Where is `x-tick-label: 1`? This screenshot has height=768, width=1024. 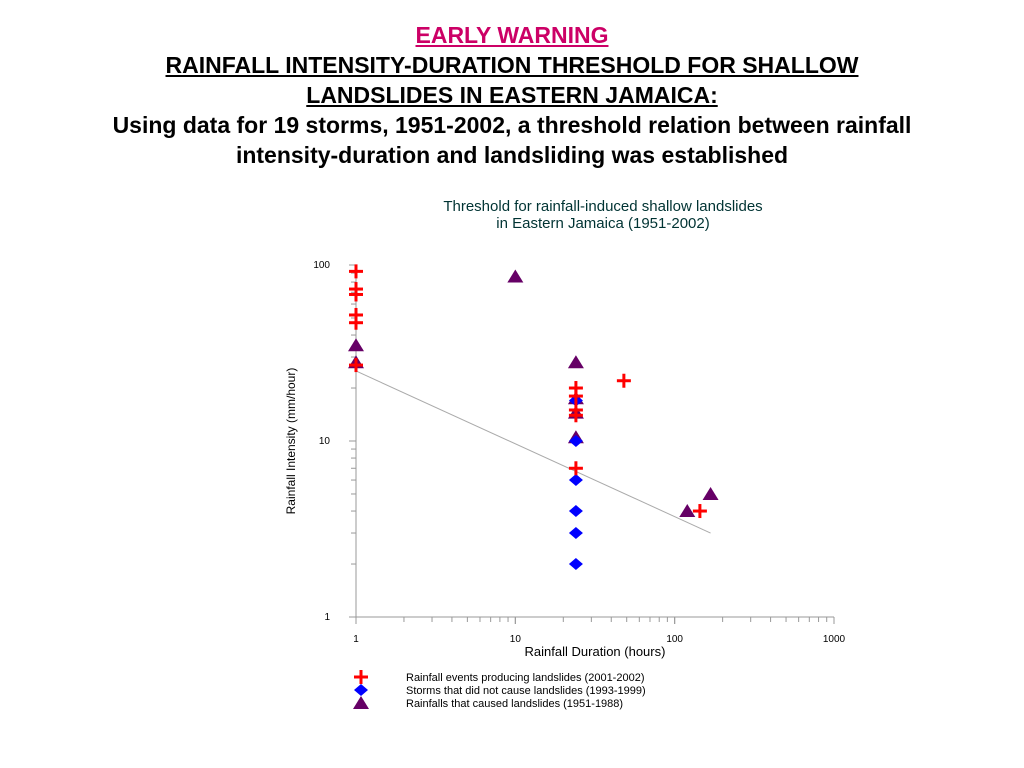
x-tick-label: 1 is located at coordinates (356, 639).